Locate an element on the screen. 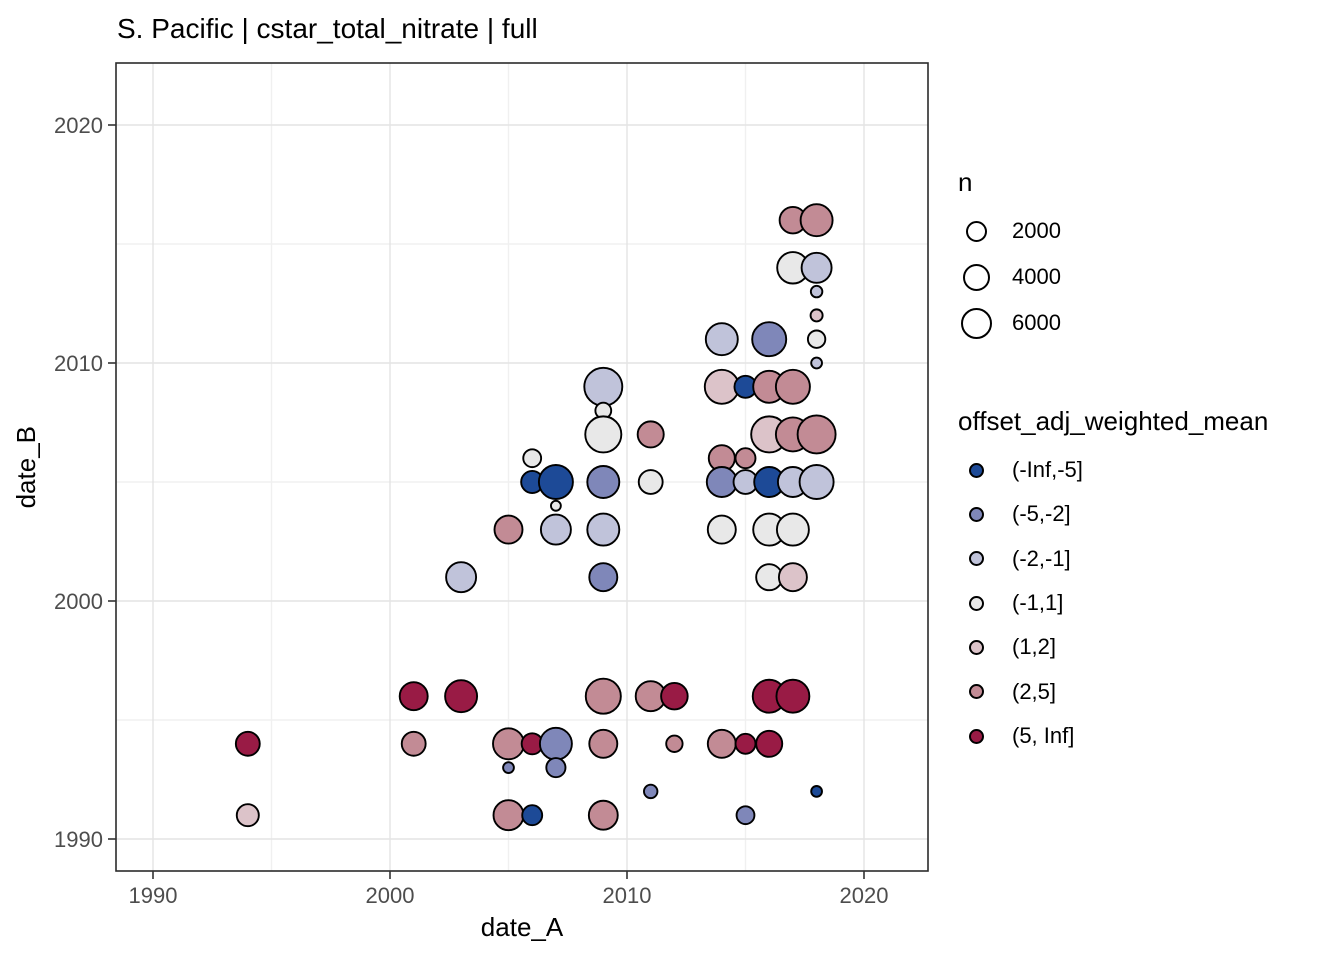 The width and height of the screenshot is (1344, 960). size-legend-item: 4000 is located at coordinates (1009, 277).